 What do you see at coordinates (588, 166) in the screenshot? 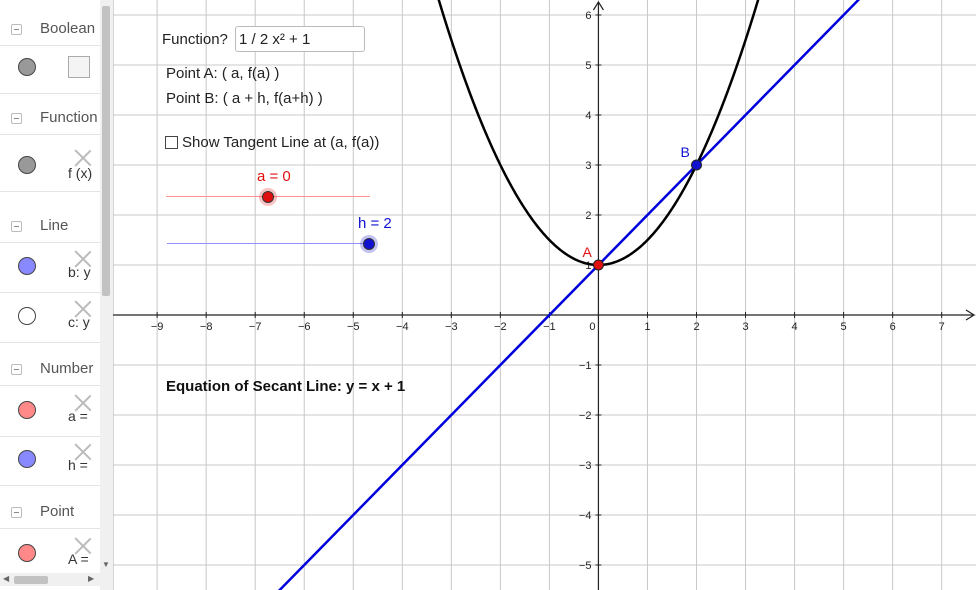
I see `y-tick-label: 3` at bounding box center [588, 166].